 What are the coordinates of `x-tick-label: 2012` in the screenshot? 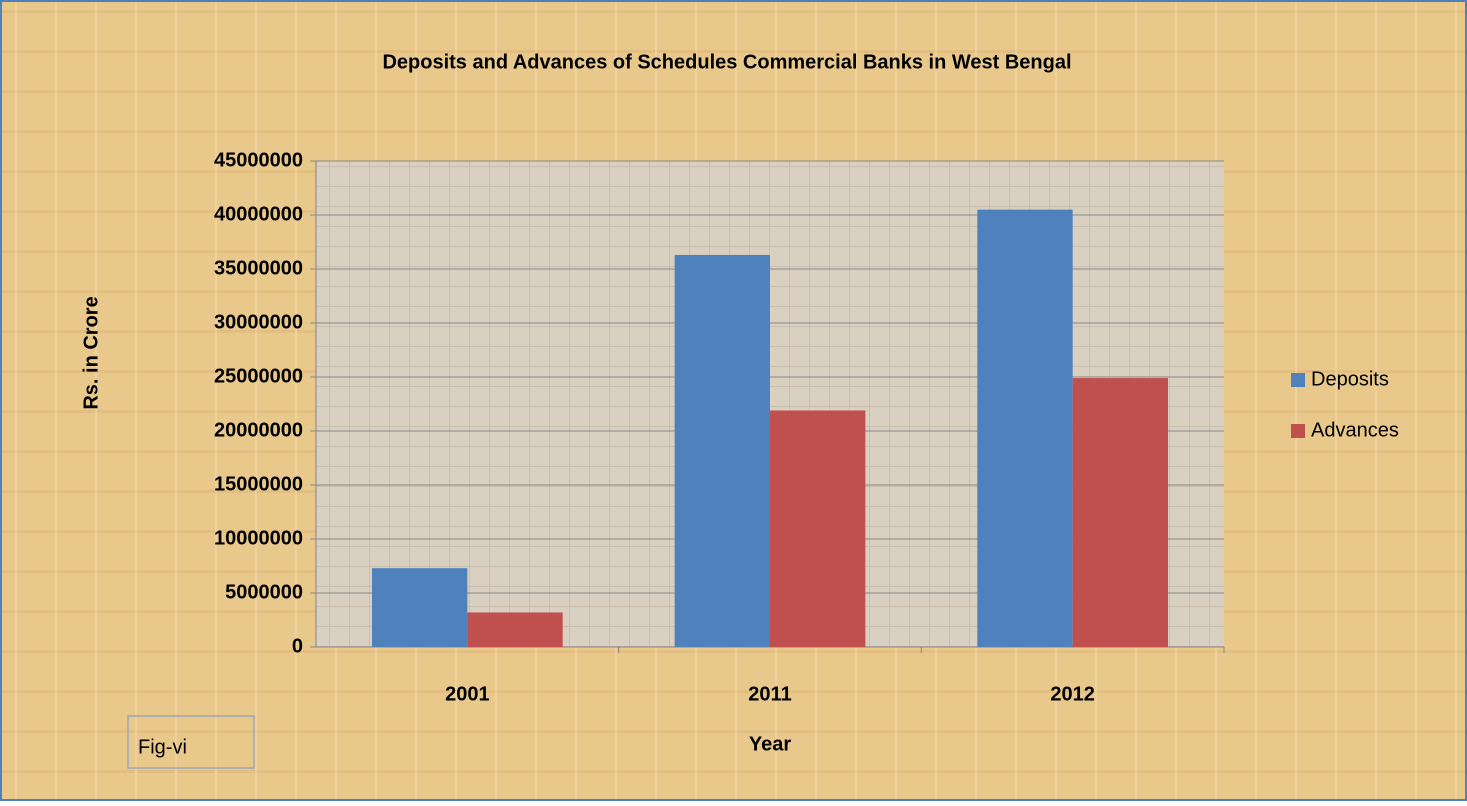 It's located at (1072, 694).